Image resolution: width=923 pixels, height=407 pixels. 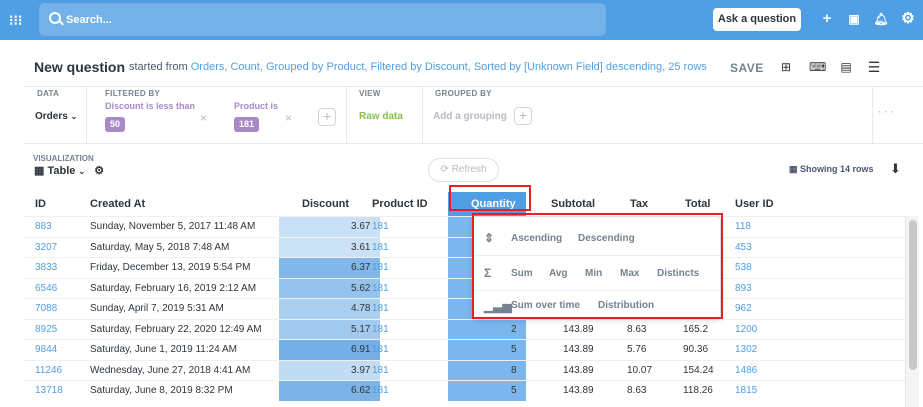 What do you see at coordinates (469, 169) in the screenshot?
I see `refresh-label: Refresh` at bounding box center [469, 169].